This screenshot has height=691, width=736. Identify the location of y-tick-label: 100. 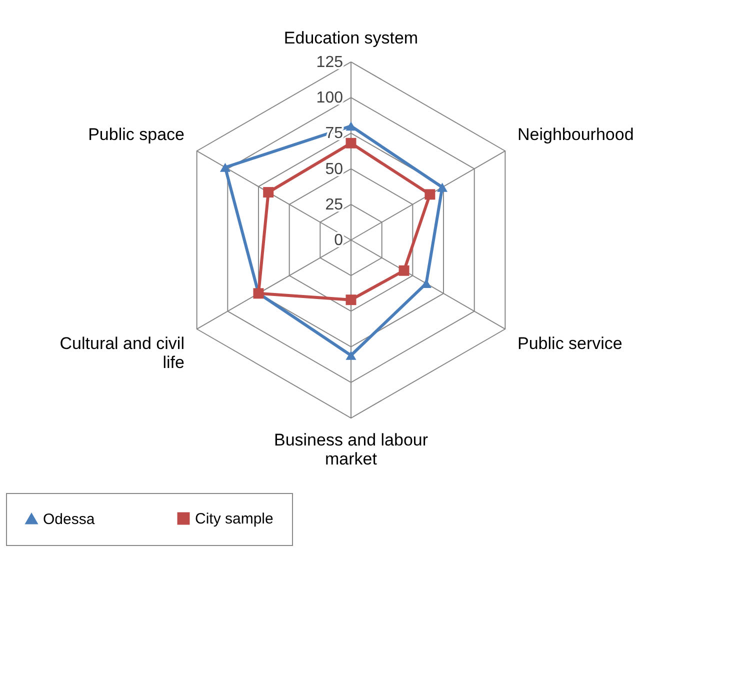
(330, 98).